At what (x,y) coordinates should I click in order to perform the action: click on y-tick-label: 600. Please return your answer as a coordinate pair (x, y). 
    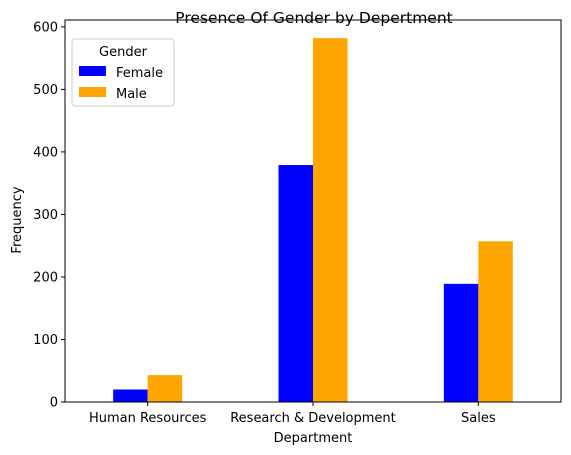
    Looking at the image, I should click on (45, 27).